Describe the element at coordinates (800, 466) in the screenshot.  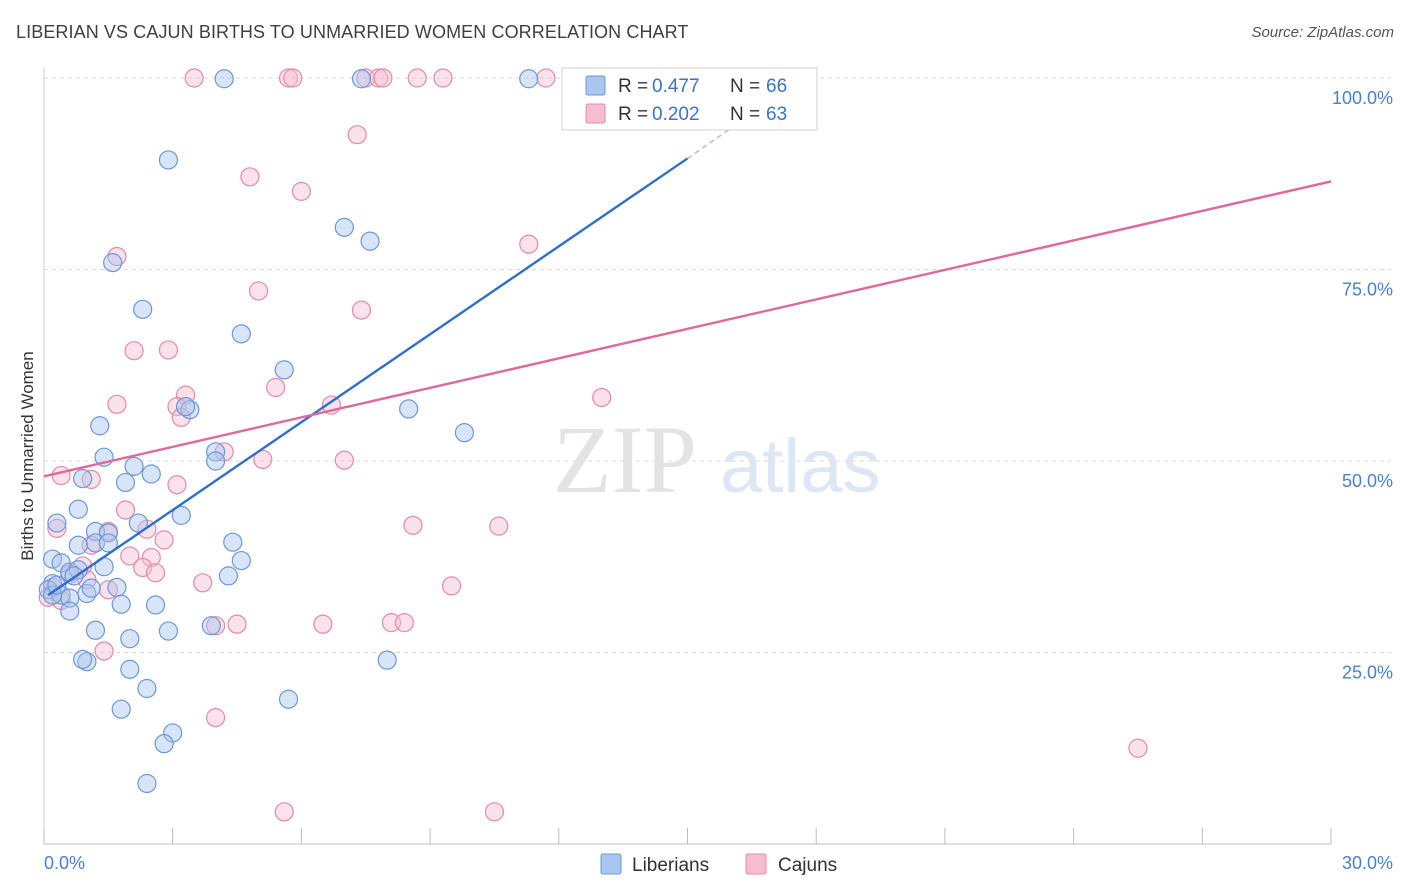
I see `watermark-atlas: atlas` at that location.